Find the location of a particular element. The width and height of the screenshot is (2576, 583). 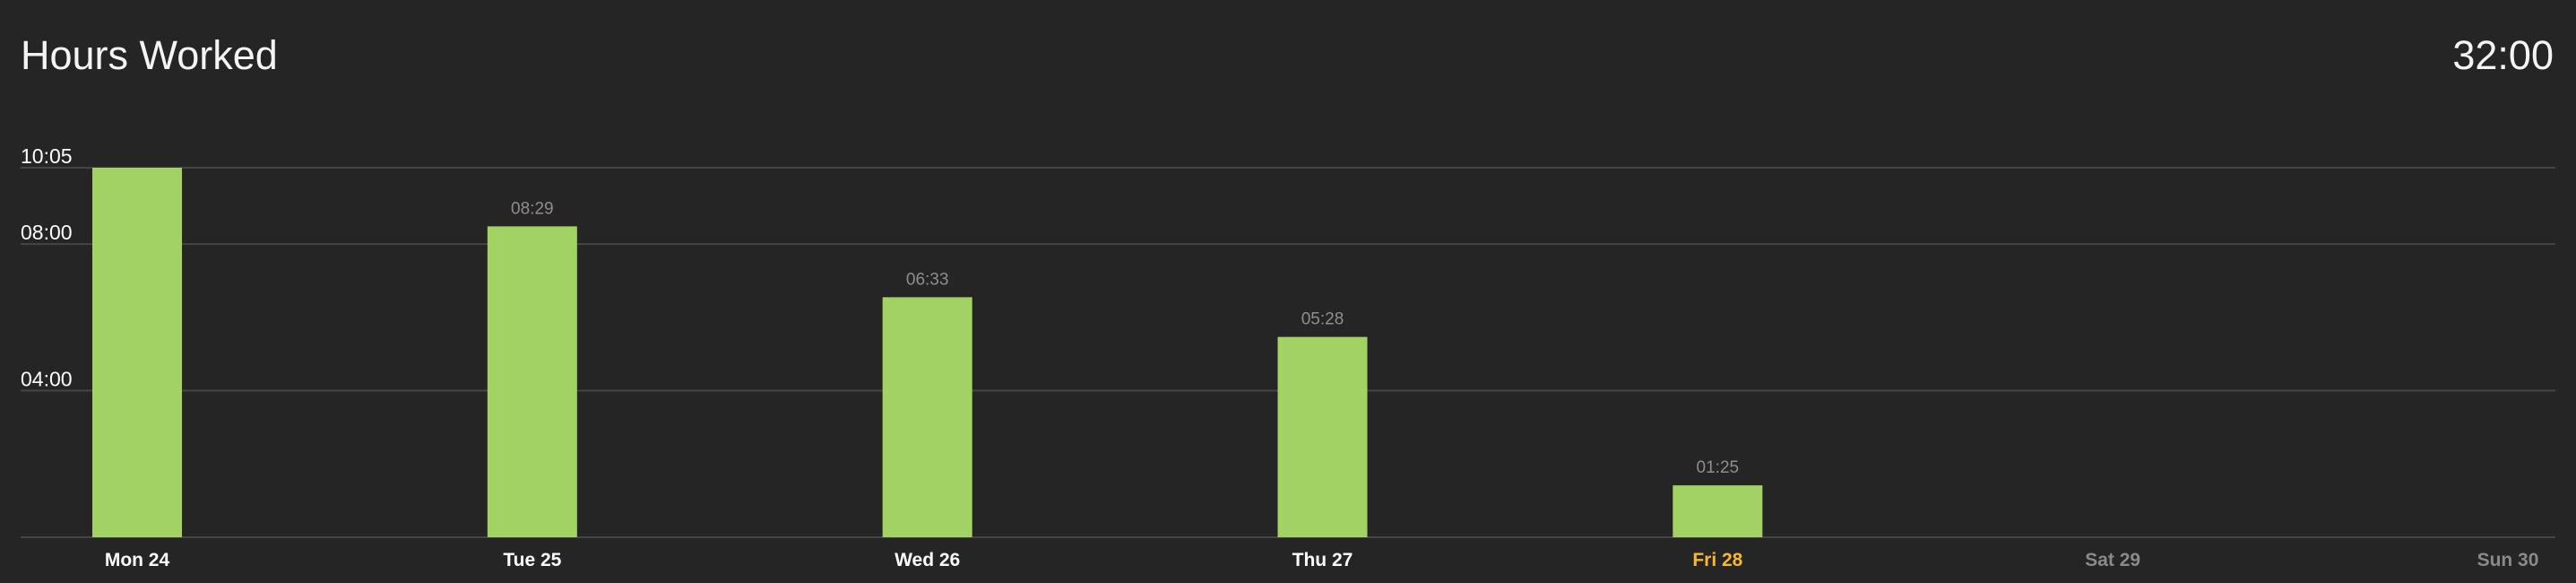

y-tick-label: 10:05 is located at coordinates (47, 156).